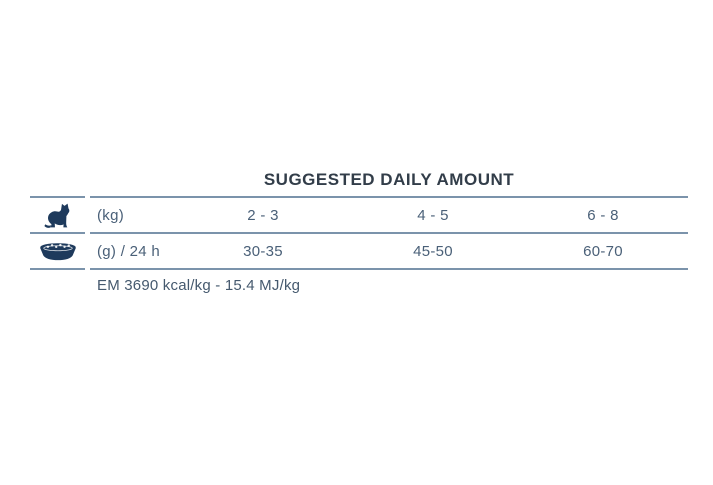  I want to click on table-title: SUGGESTED DAILY AMOUNT, so click(389, 179).